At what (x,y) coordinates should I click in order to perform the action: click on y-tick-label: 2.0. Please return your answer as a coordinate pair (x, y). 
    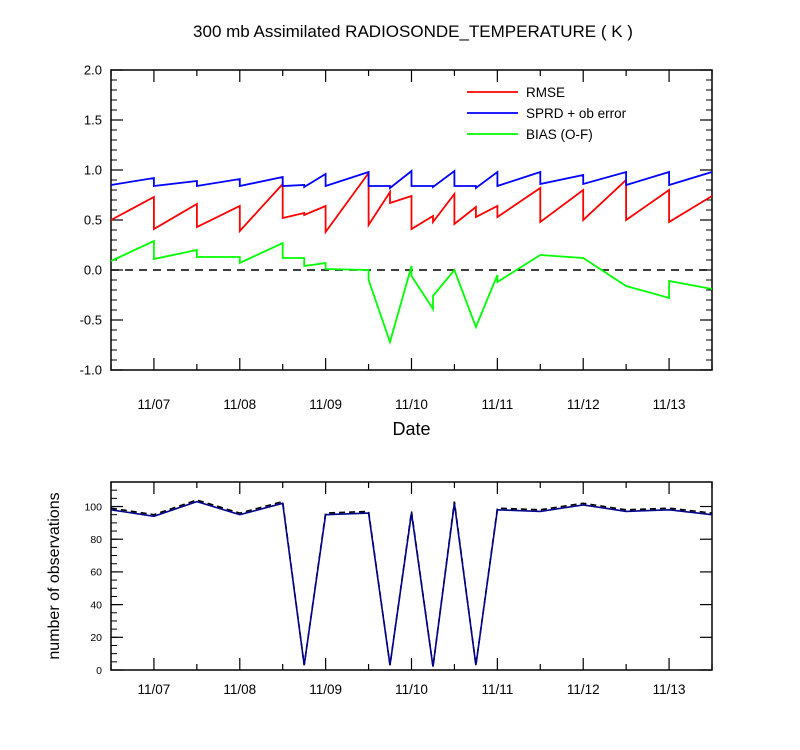
    Looking at the image, I should click on (93, 70).